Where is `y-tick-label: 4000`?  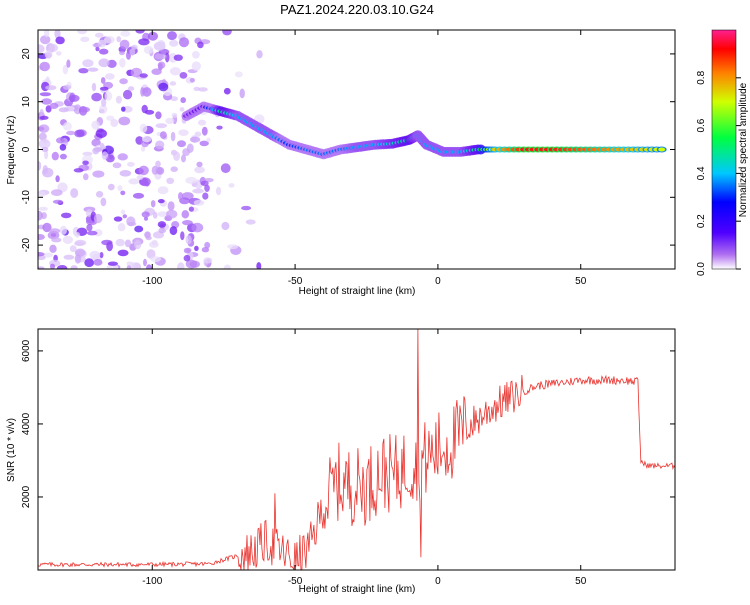
y-tick-label: 4000 is located at coordinates (26, 423).